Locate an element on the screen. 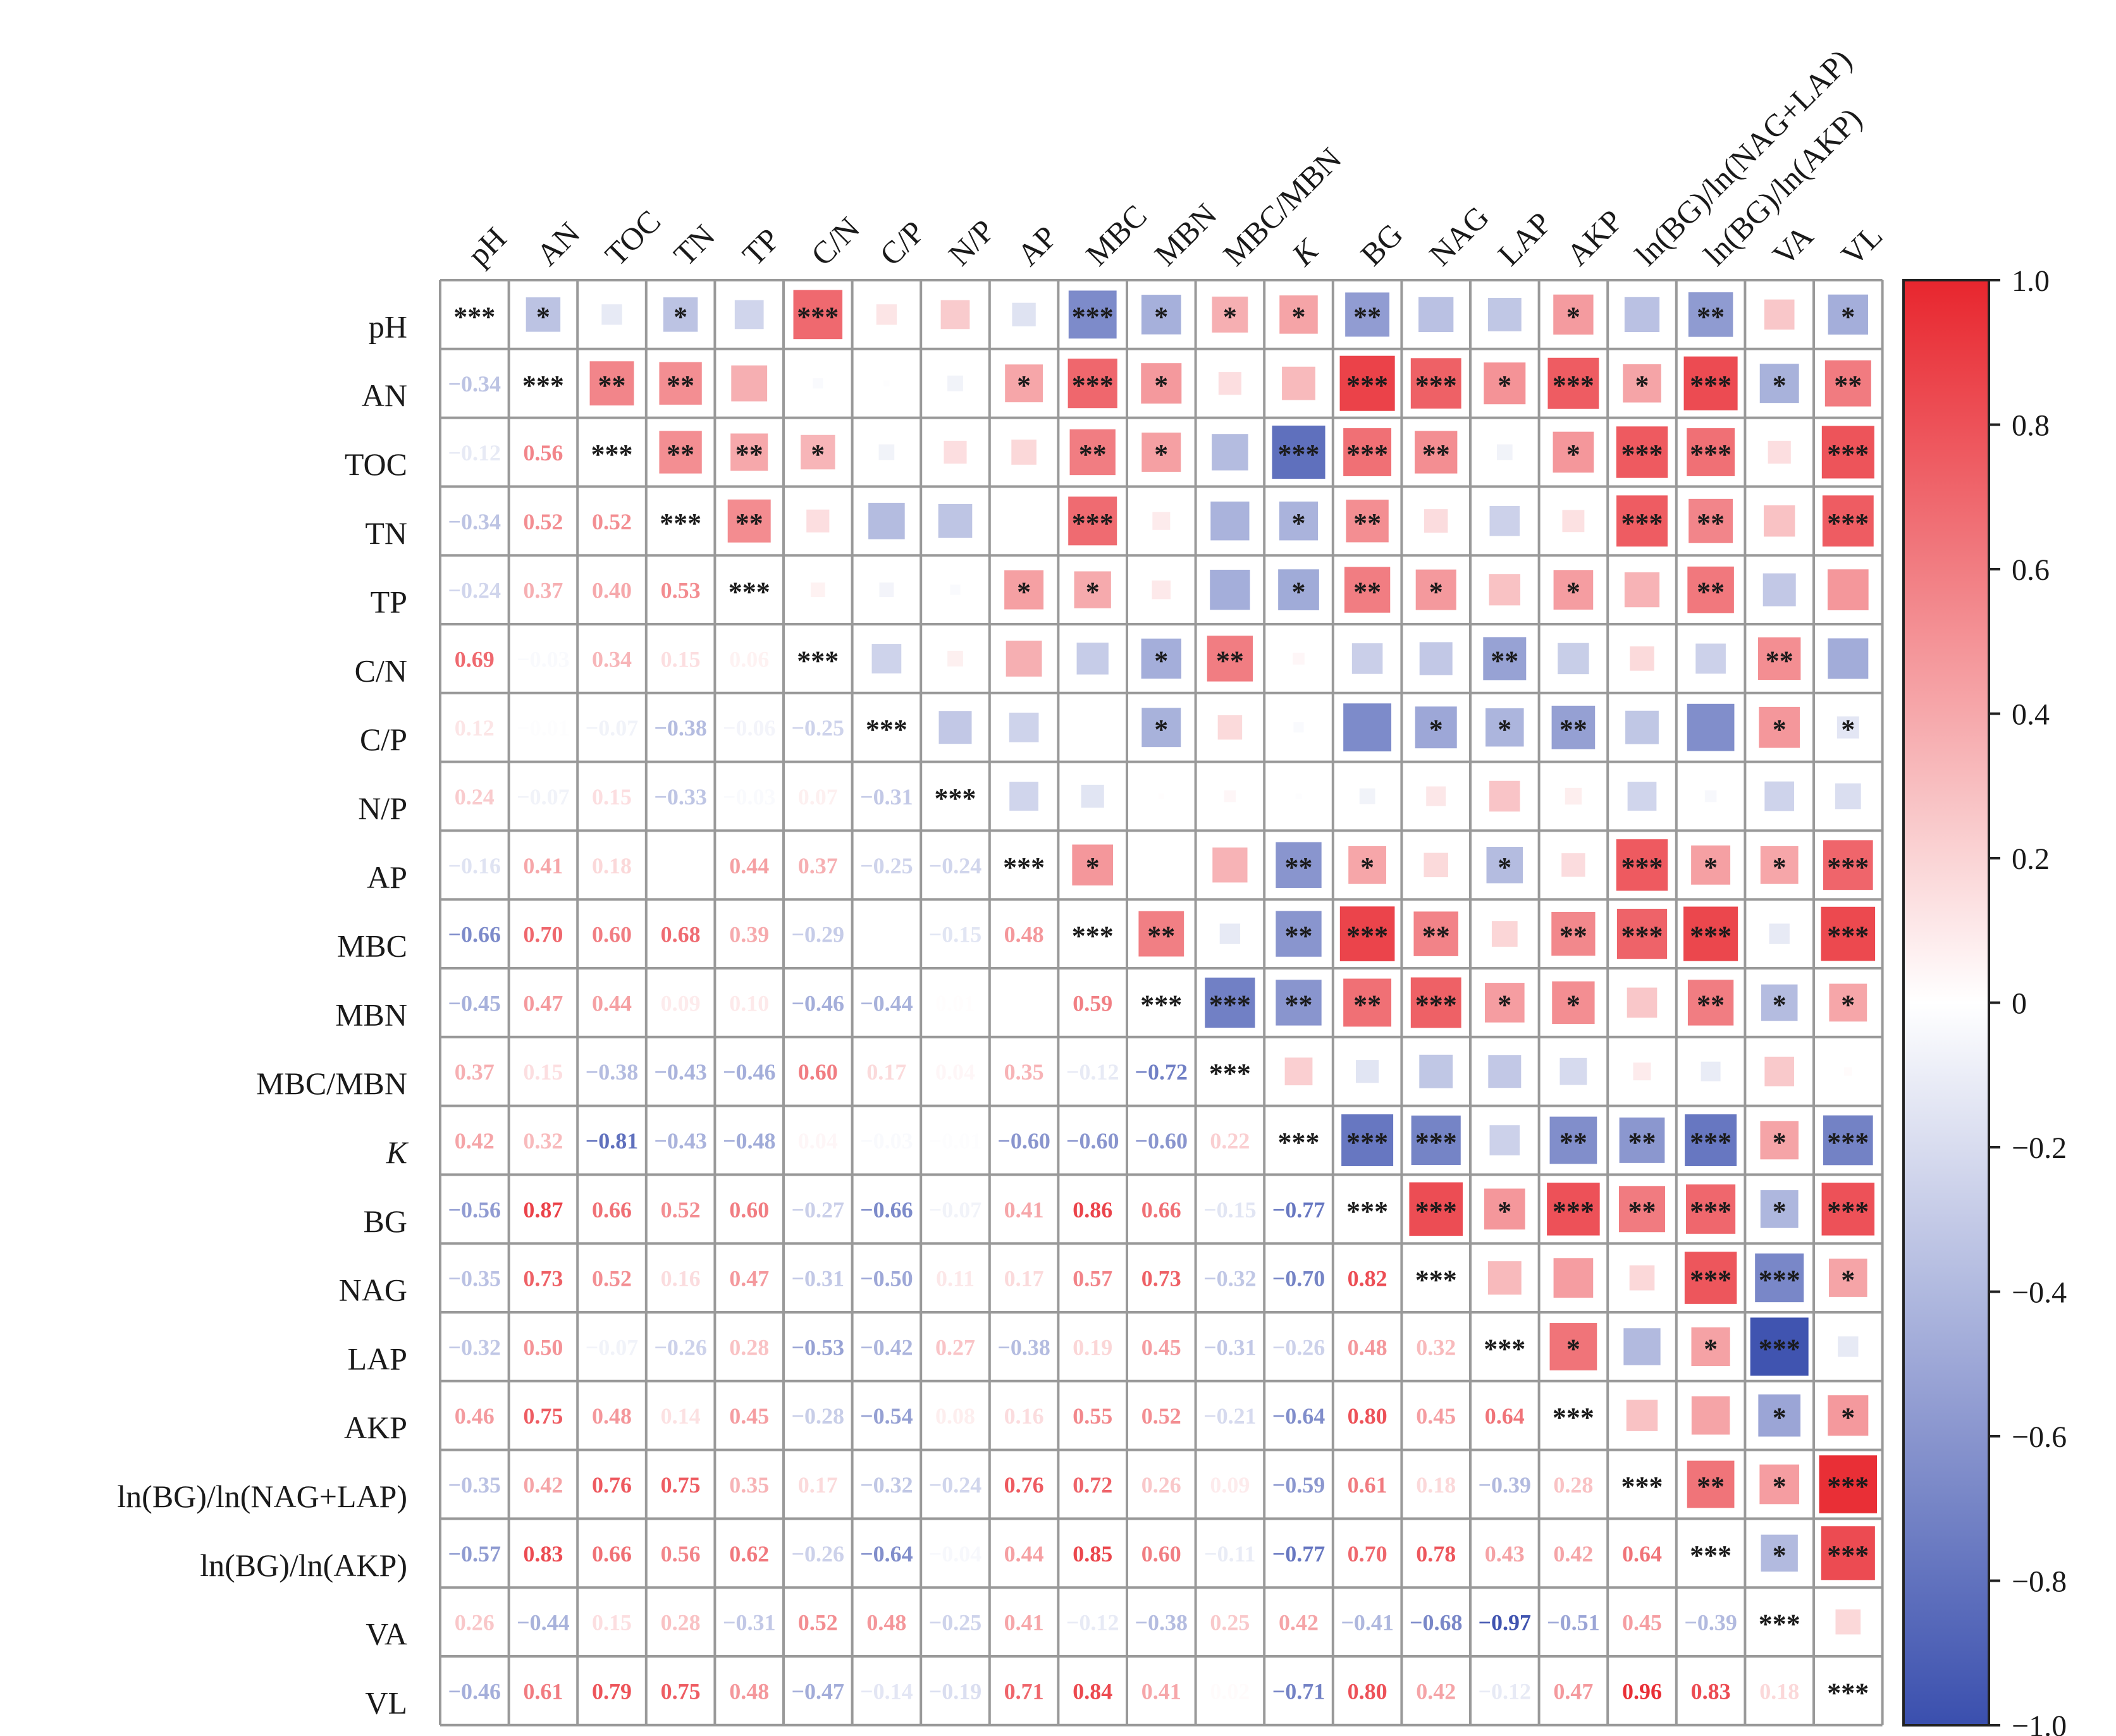  coefficient-label: 0.60 is located at coordinates (818, 1072).